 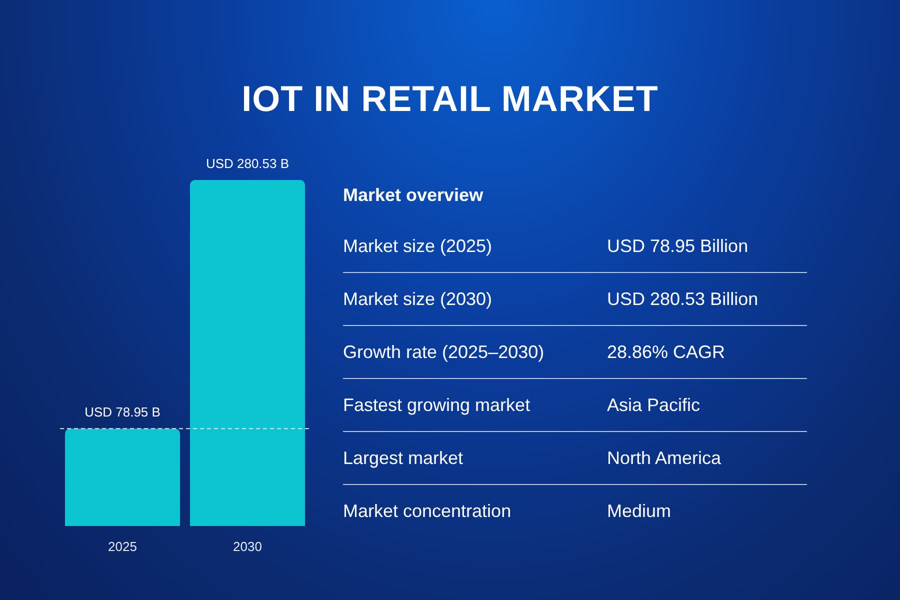 I want to click on x-tick-label: 2025, so click(x=122, y=546).